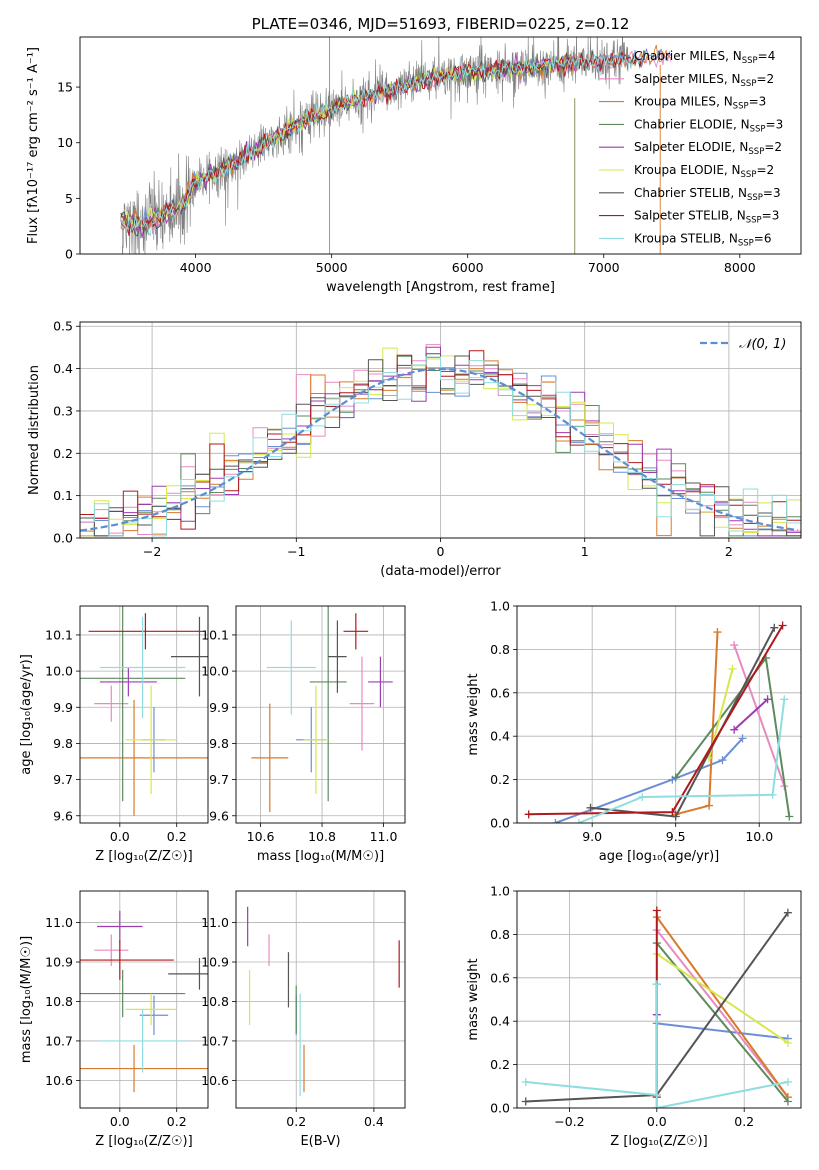 Image resolution: width=819 pixels, height=1170 pixels. I want to click on y-axis-label: Flux [fλ10⁻¹⁷ erg cm⁻² s⁻¹ A⁻¹], so click(33, 145).